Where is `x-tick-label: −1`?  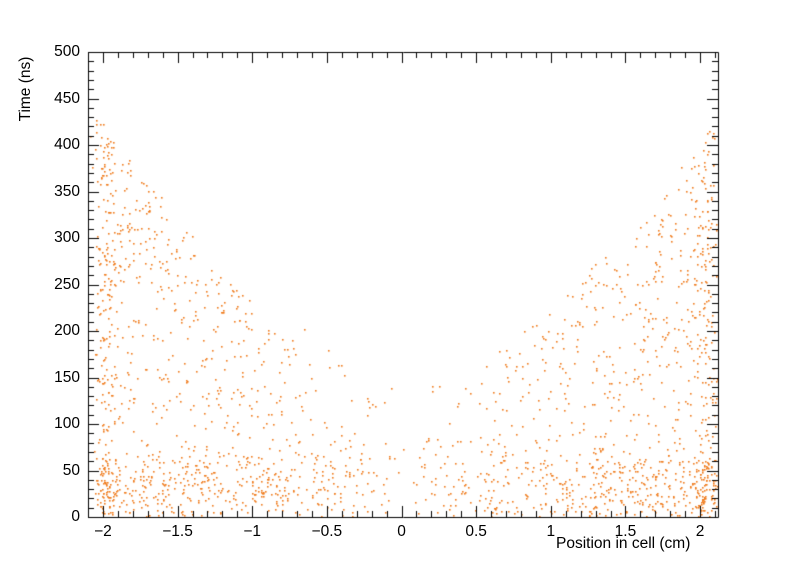 x-tick-label: −1 is located at coordinates (252, 531).